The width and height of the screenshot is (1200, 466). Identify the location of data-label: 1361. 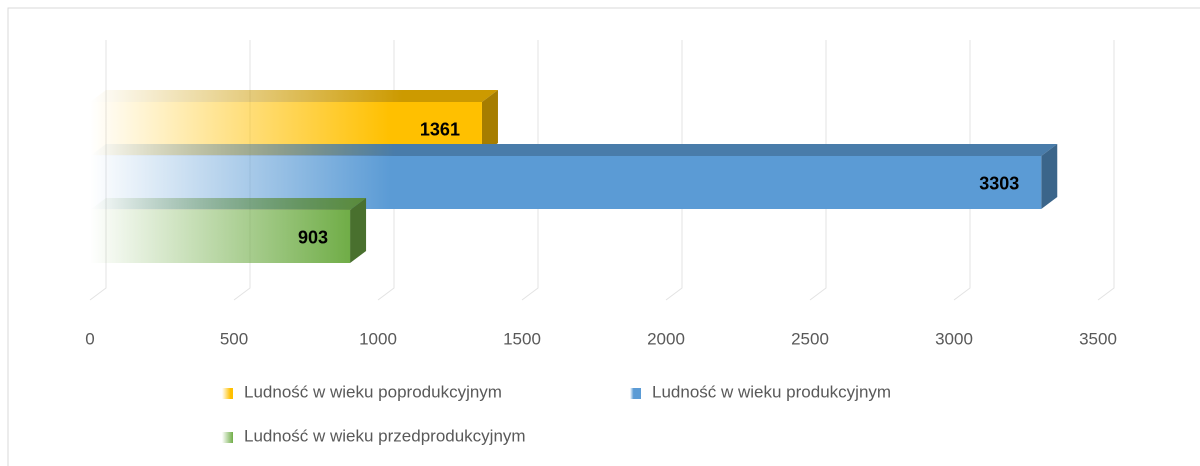
(440, 129).